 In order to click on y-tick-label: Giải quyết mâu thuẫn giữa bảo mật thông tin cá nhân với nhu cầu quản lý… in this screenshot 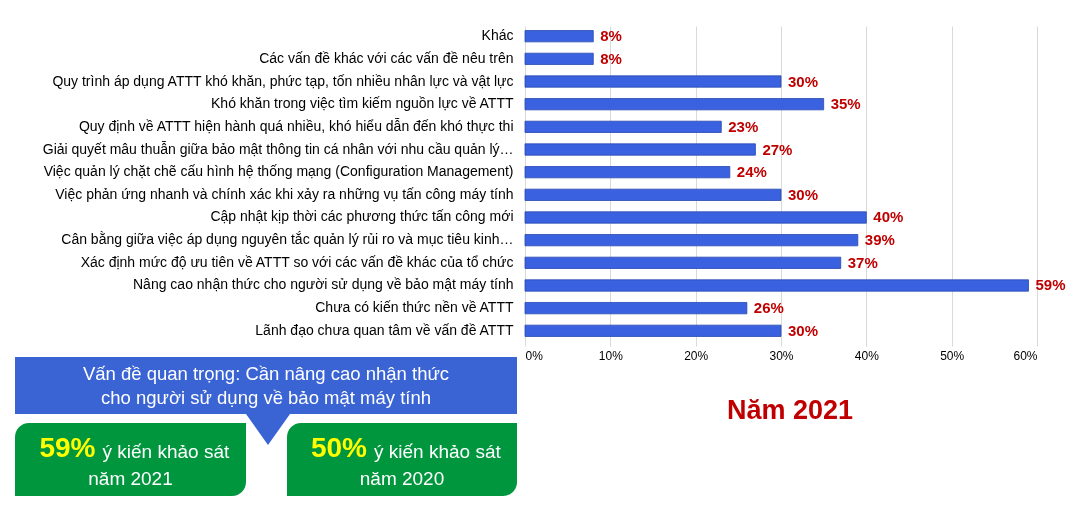, I will do `click(278, 148)`.